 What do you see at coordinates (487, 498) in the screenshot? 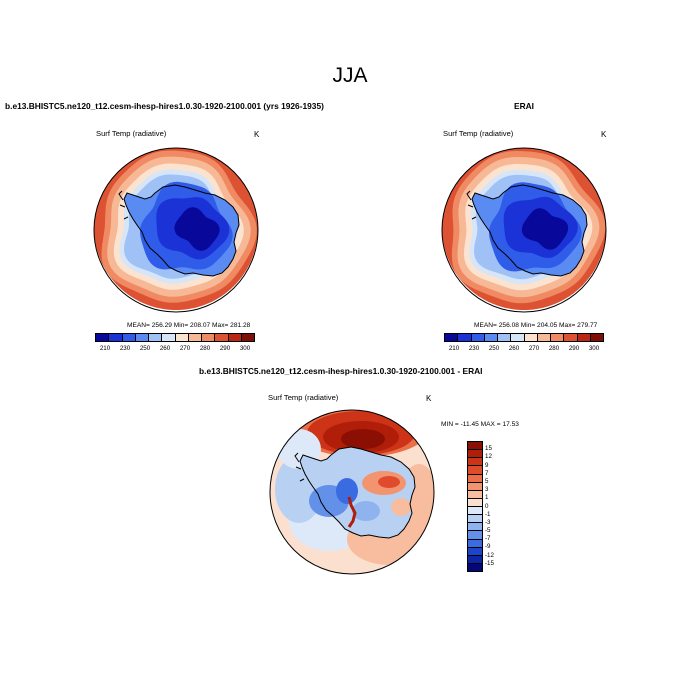
I see `diff-colorbar-tick-label: 1` at bounding box center [487, 498].